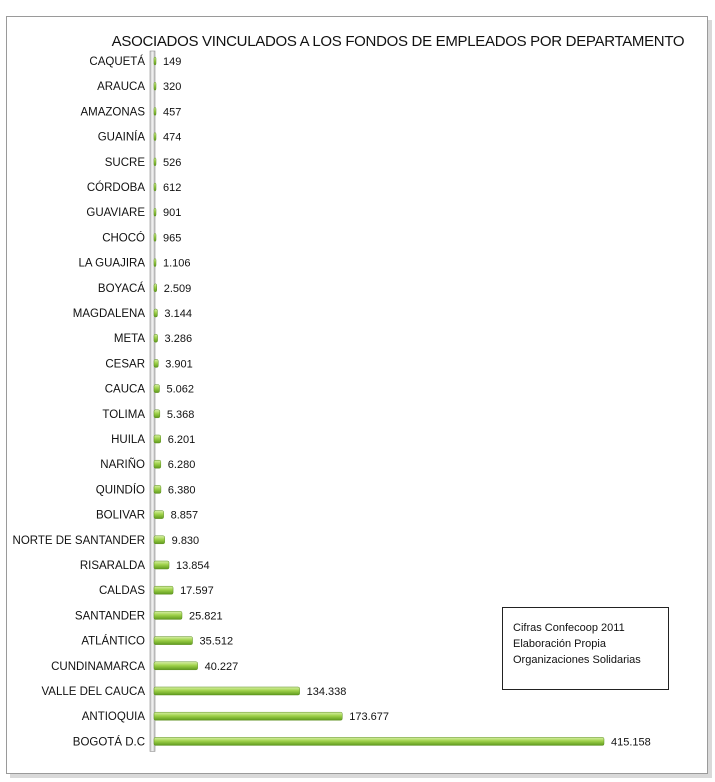 Image resolution: width=715 pixels, height=782 pixels. What do you see at coordinates (186, 541) in the screenshot?
I see `value-label: 9.830` at bounding box center [186, 541].